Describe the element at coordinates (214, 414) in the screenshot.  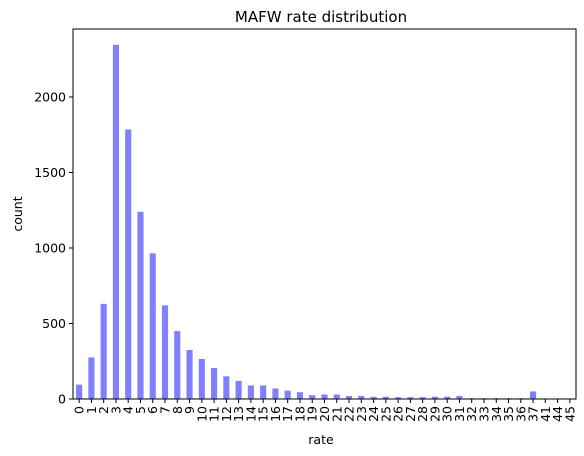
I see `x-tick-label: 11` at that location.